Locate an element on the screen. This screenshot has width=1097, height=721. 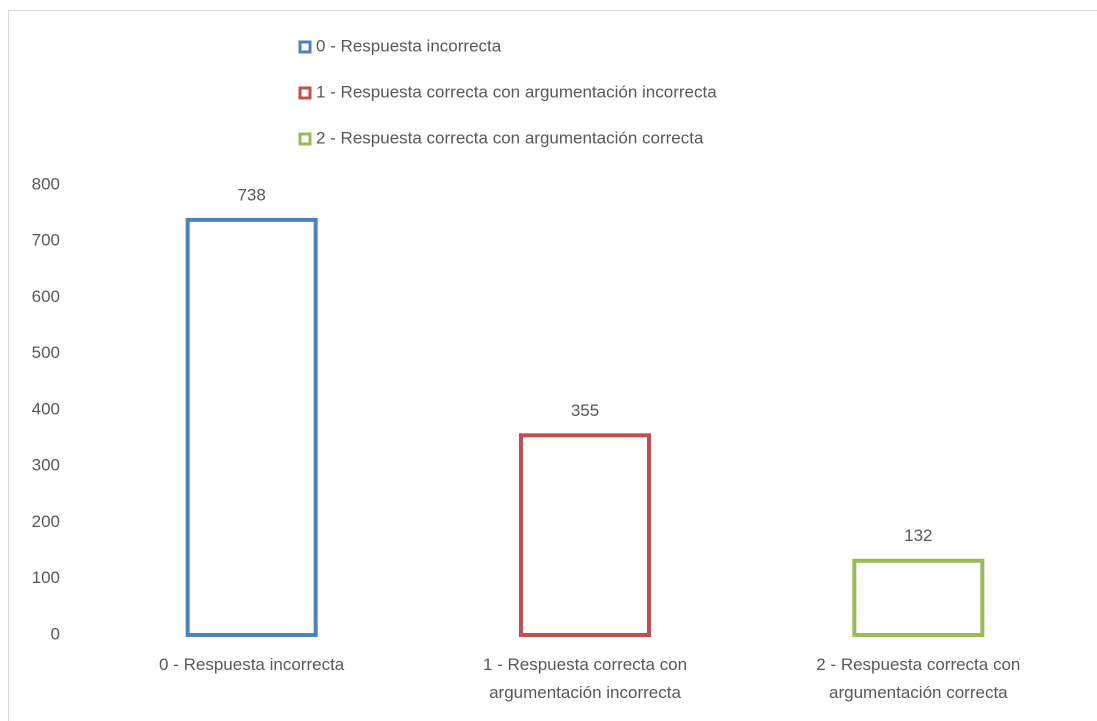
y-tick-label: 800 is located at coordinates (46, 183).